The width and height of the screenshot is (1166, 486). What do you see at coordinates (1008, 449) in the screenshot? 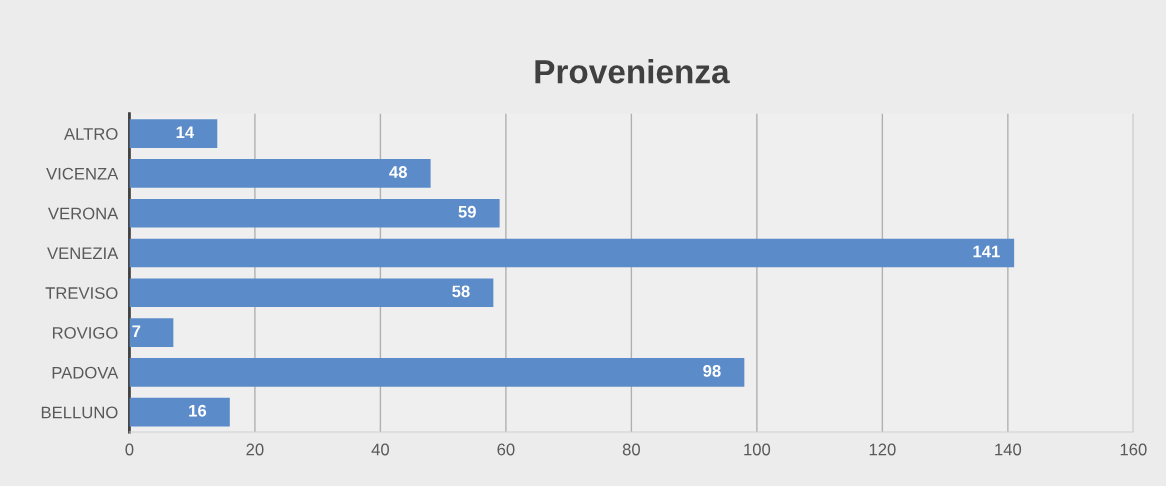
I see `x-tick-label: 140` at bounding box center [1008, 449].